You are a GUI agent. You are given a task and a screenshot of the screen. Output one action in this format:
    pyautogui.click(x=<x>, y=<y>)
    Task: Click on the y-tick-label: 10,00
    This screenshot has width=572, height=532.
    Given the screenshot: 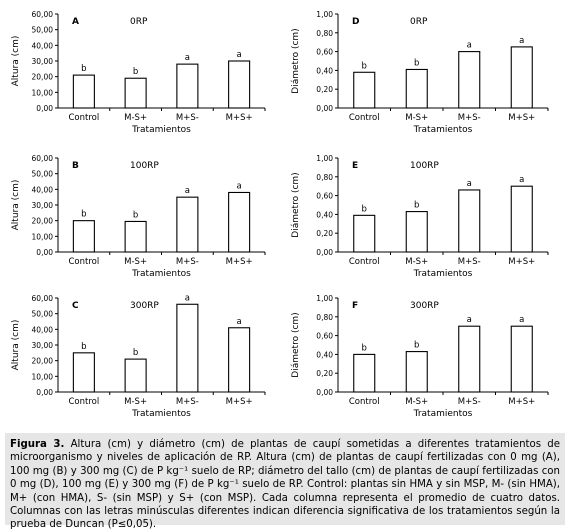 What is the action you would take?
    pyautogui.click(x=43, y=236)
    